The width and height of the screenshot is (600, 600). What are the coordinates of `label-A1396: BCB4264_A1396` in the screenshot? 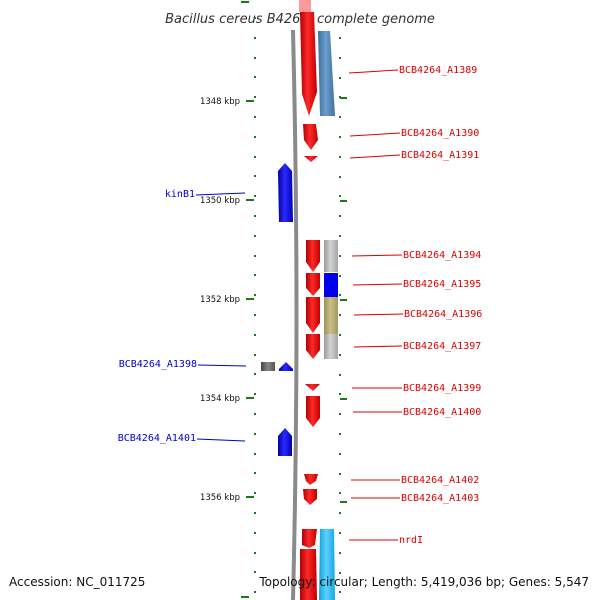 It's located at (443, 314).